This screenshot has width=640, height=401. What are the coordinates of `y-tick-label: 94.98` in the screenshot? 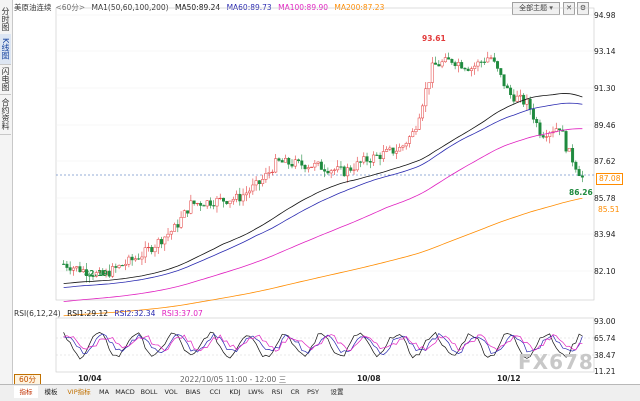 It's located at (605, 15).